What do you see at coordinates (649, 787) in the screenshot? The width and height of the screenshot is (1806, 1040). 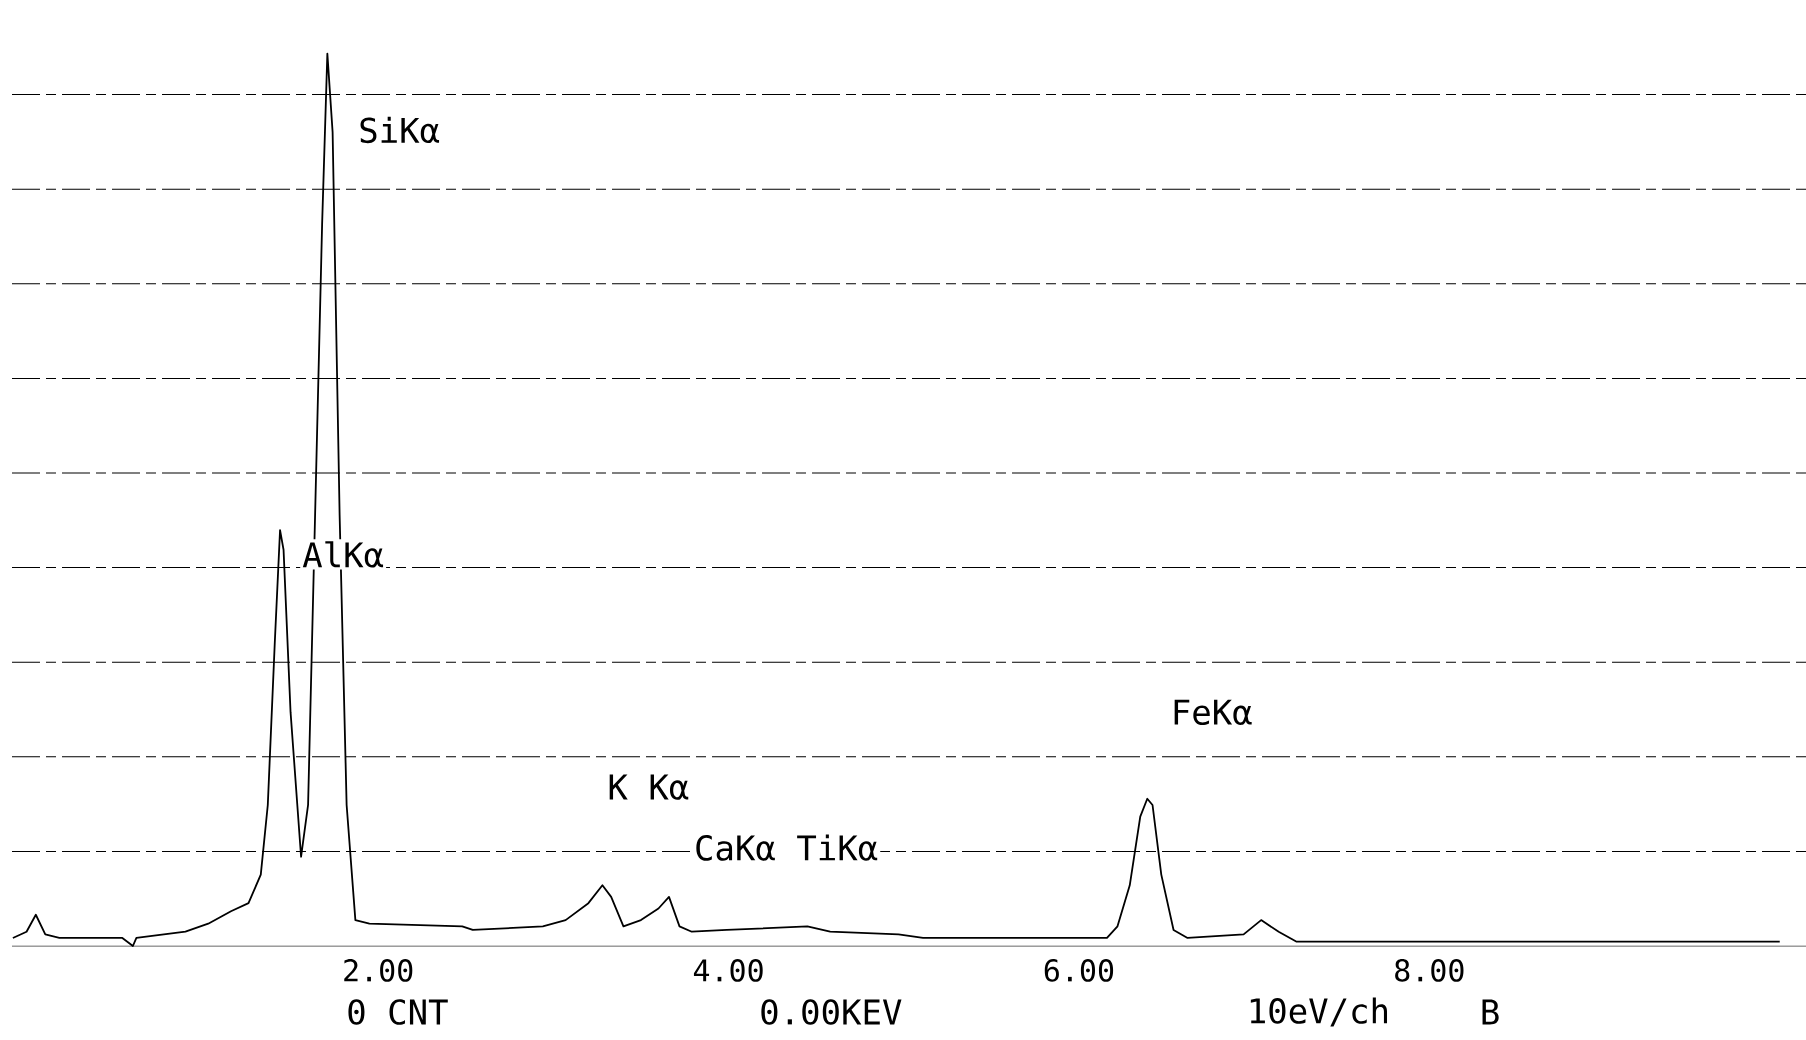 I see `annotation: K Kα` at bounding box center [649, 787].